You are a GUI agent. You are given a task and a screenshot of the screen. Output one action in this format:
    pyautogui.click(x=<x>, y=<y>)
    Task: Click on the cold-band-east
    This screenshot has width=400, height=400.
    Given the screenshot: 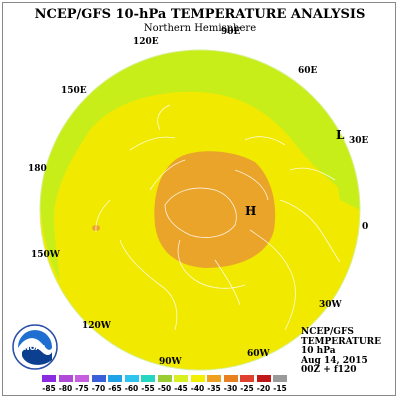 What is the action you would take?
    pyautogui.click(x=348, y=165)
    